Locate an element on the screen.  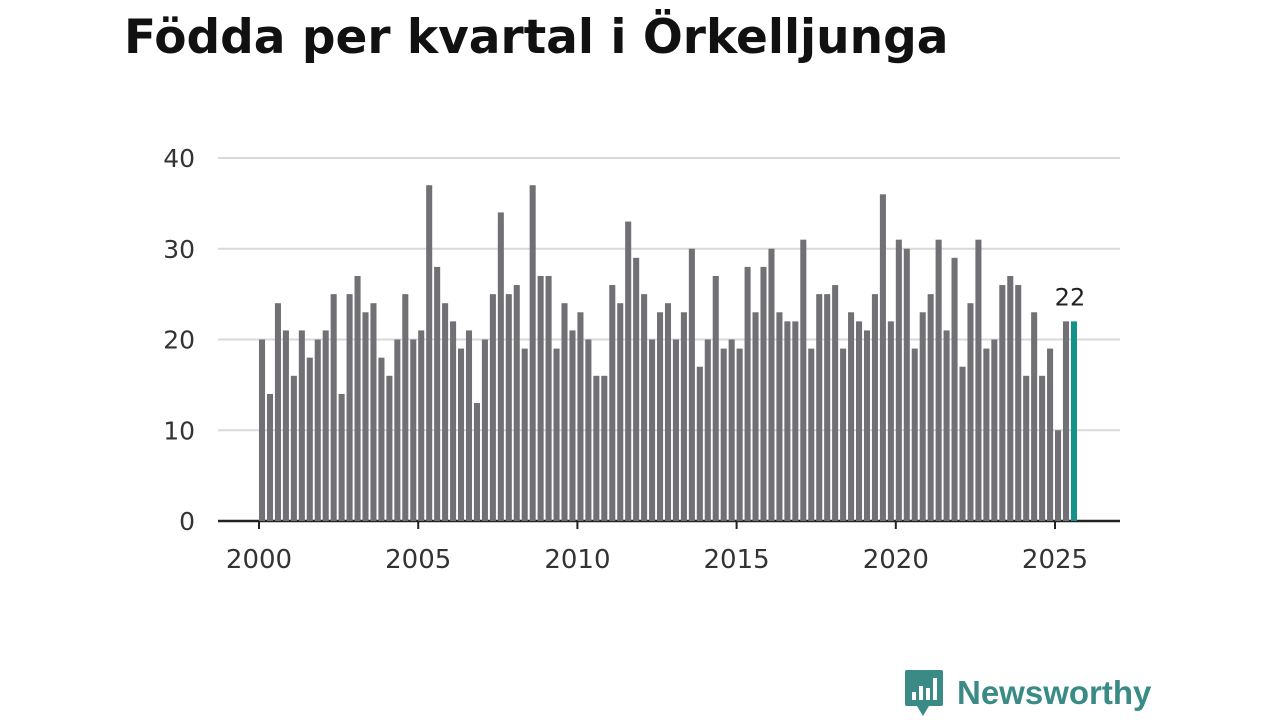
newsworthy-icon is located at coordinates (924, 693).